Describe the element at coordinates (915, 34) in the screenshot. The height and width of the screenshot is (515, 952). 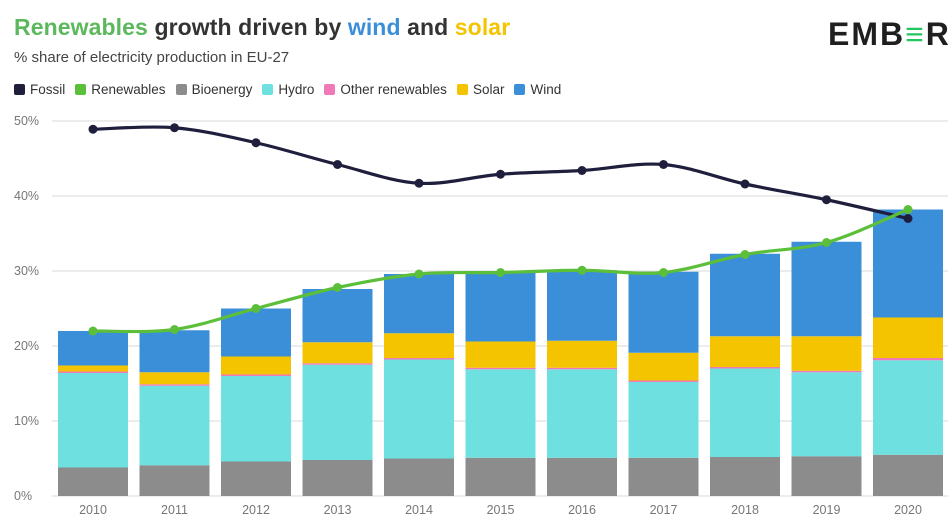
I see `logo-mark: ≡` at that location.